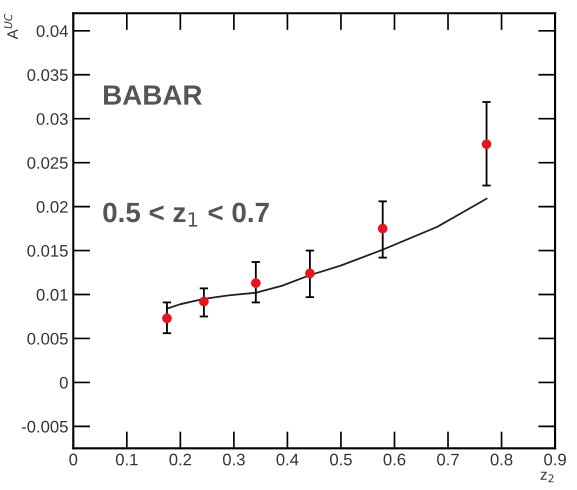  I want to click on x-tick-label: 0.3, so click(233, 460).